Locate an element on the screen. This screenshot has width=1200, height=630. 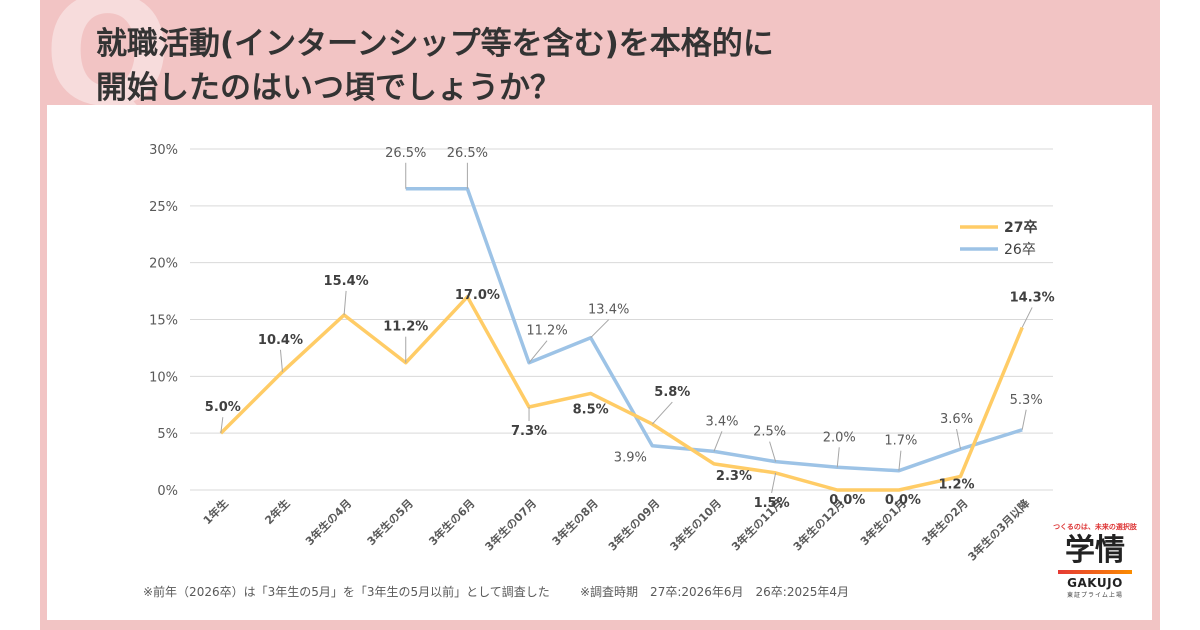
y-tick-label: 10% is located at coordinates (163, 377).